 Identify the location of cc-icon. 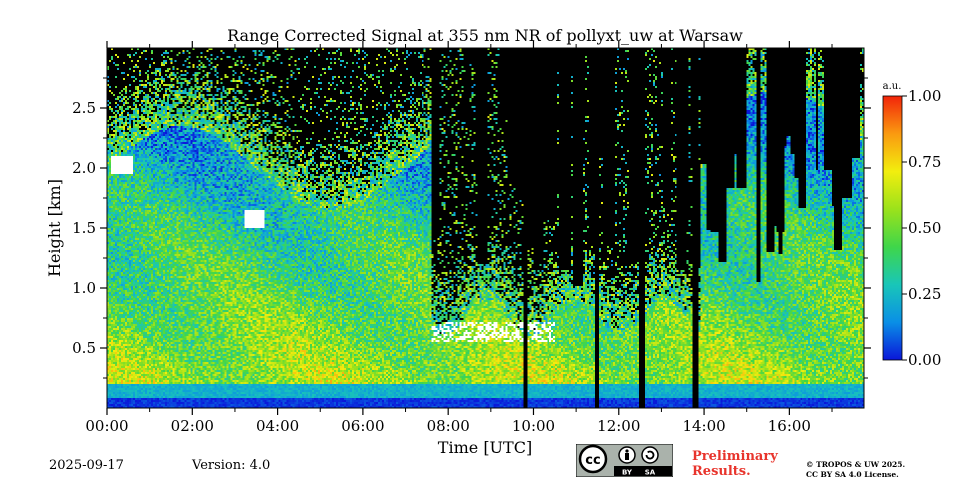
(593, 459).